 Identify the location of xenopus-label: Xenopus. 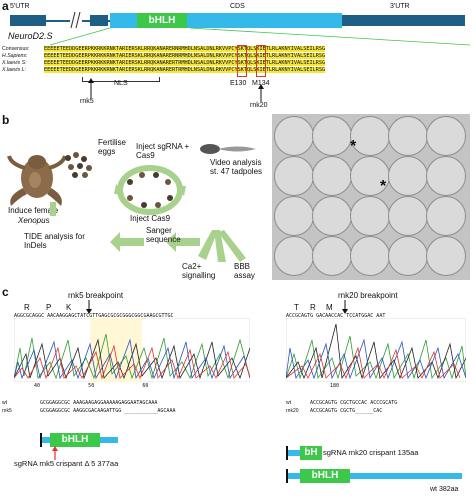
(34, 220).